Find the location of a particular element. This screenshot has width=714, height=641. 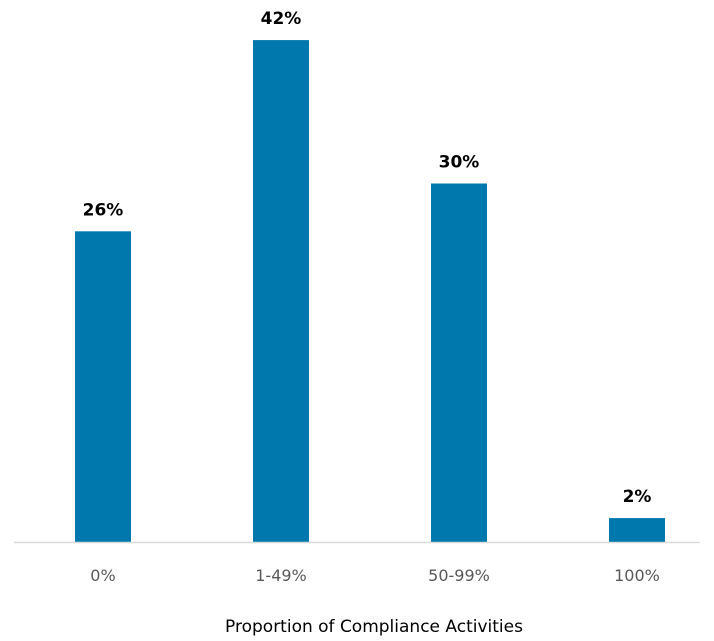

x-tick-label-2: 1-49% is located at coordinates (281, 575).